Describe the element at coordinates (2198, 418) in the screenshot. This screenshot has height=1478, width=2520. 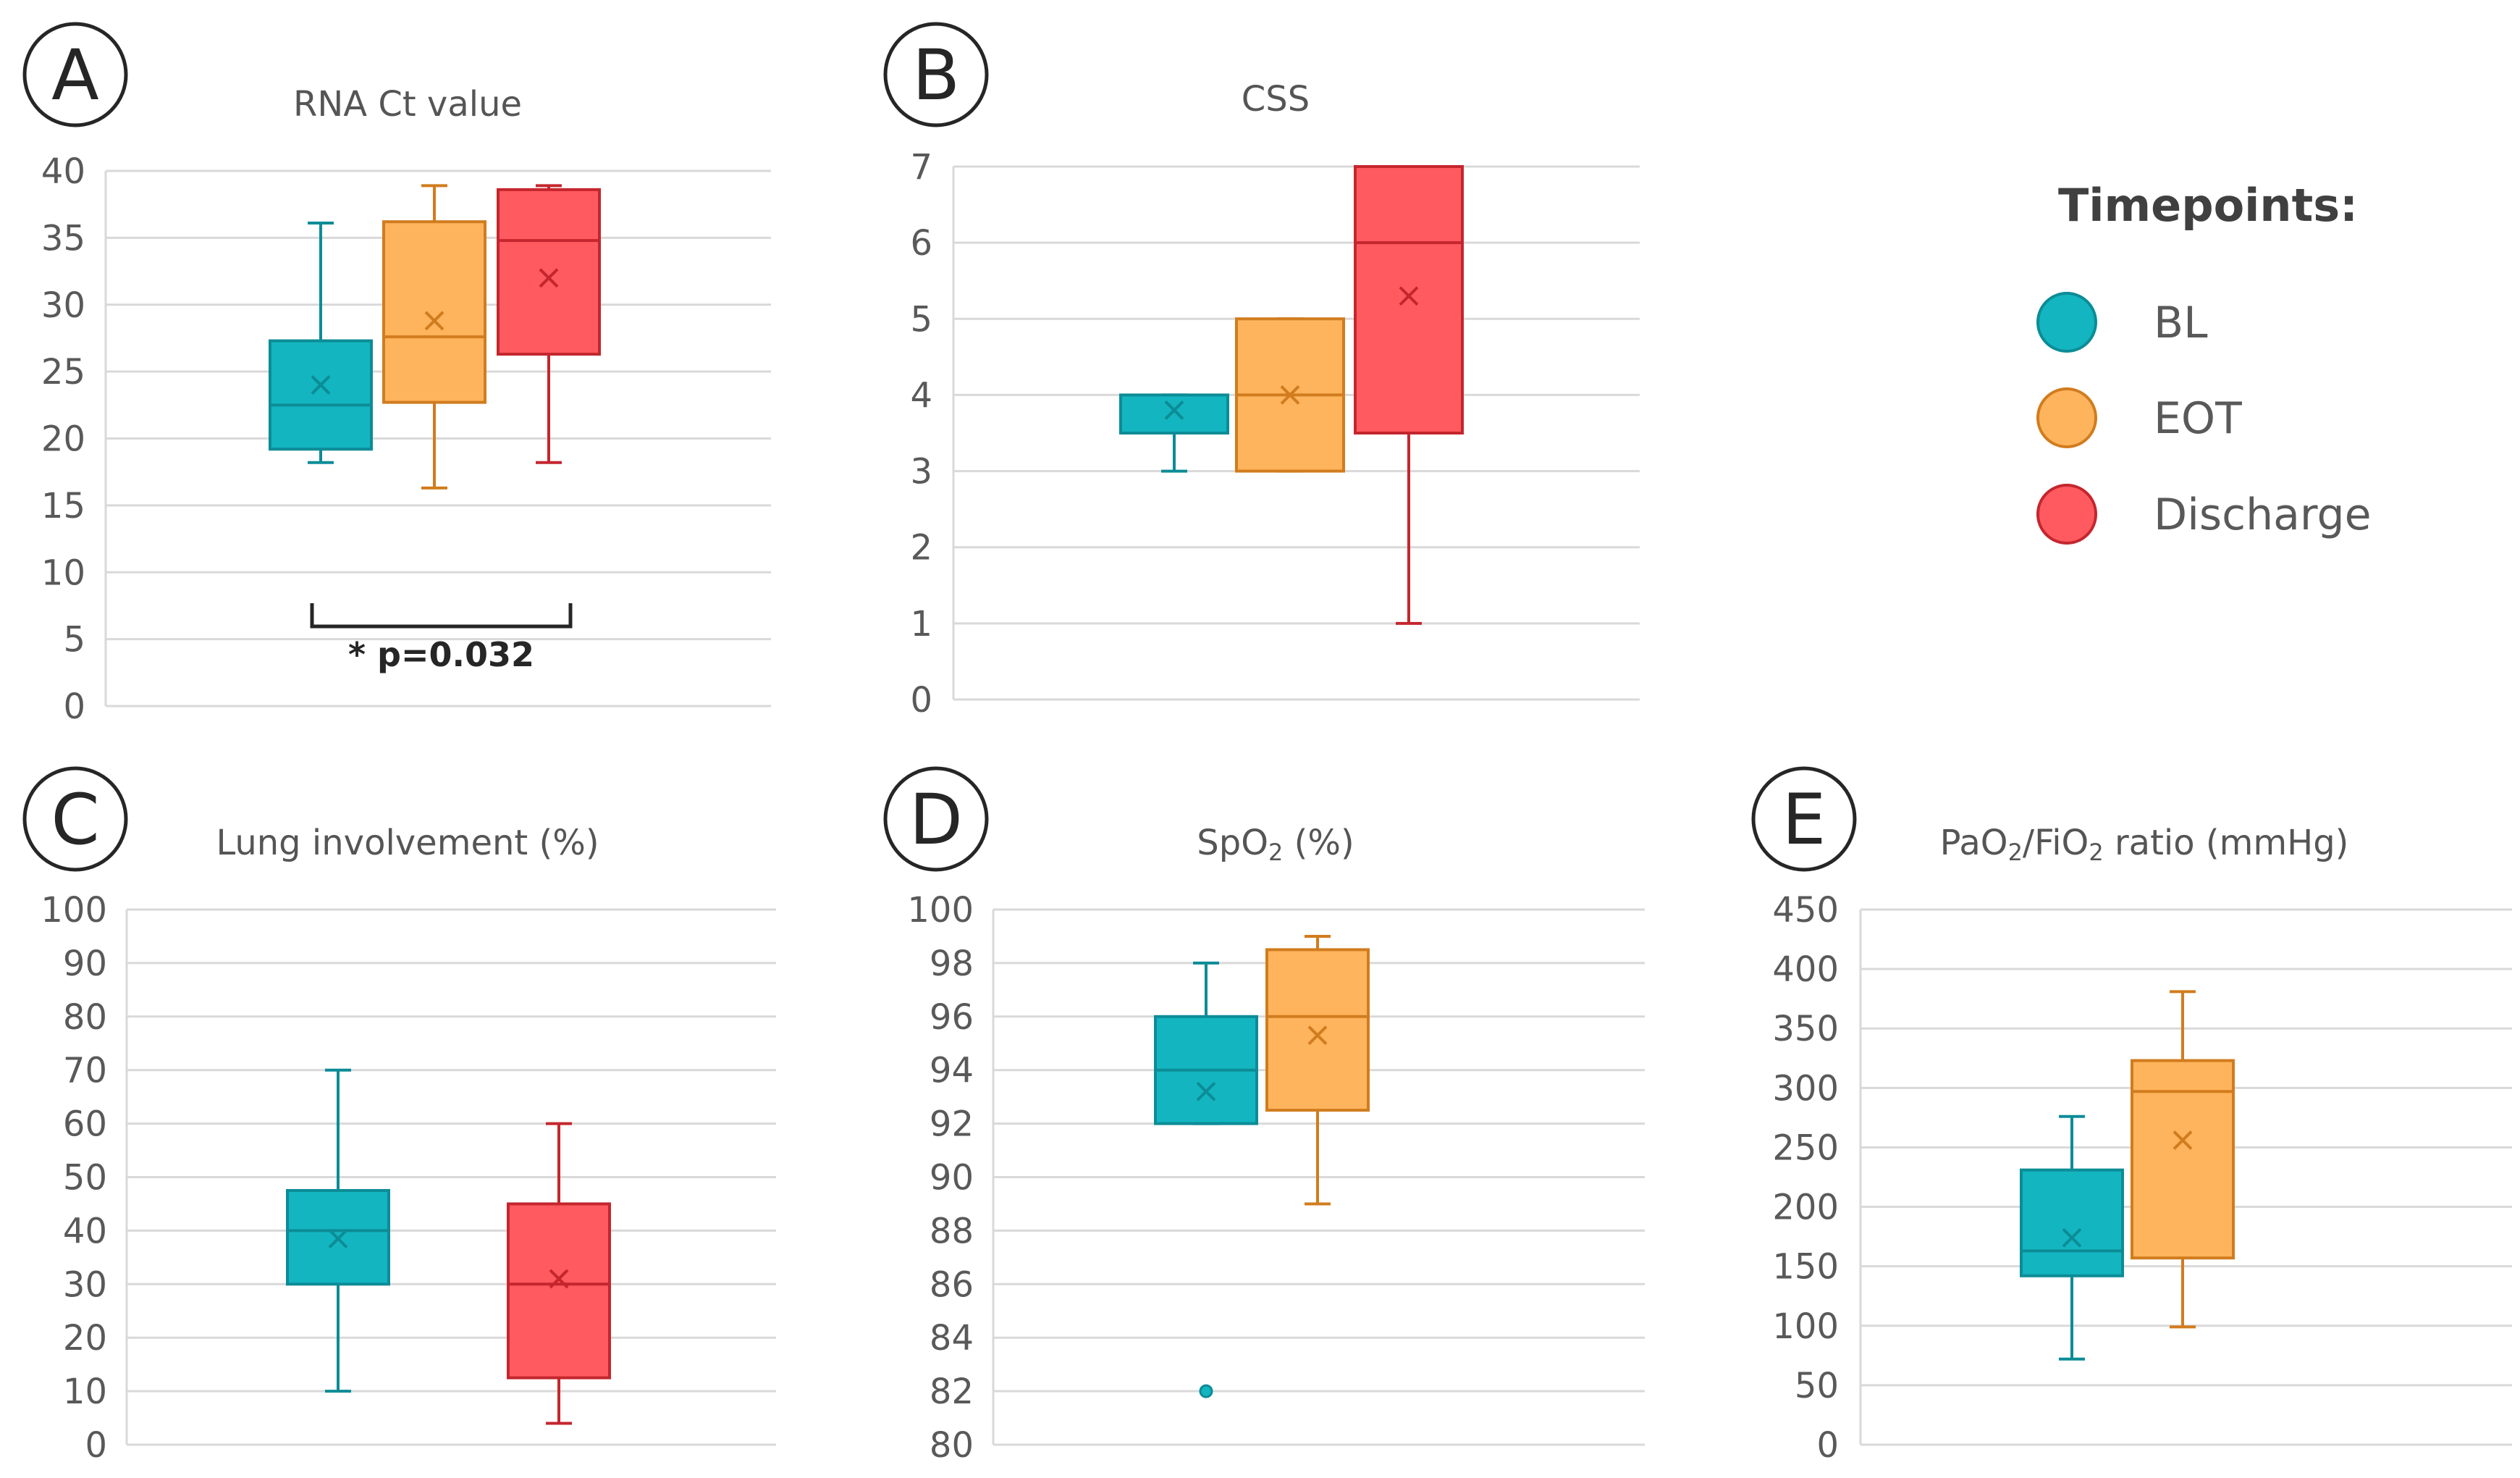
I see `legend-label-eot: EOT` at that location.